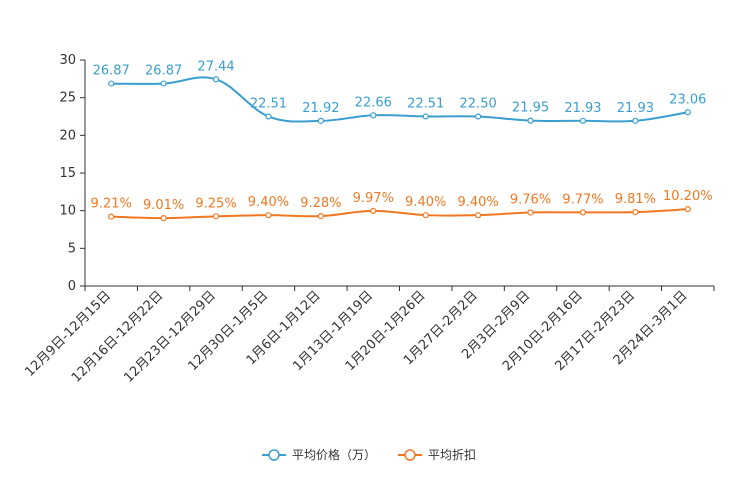  What do you see at coordinates (688, 196) in the screenshot?
I see `data-label: 10.20%` at bounding box center [688, 196].